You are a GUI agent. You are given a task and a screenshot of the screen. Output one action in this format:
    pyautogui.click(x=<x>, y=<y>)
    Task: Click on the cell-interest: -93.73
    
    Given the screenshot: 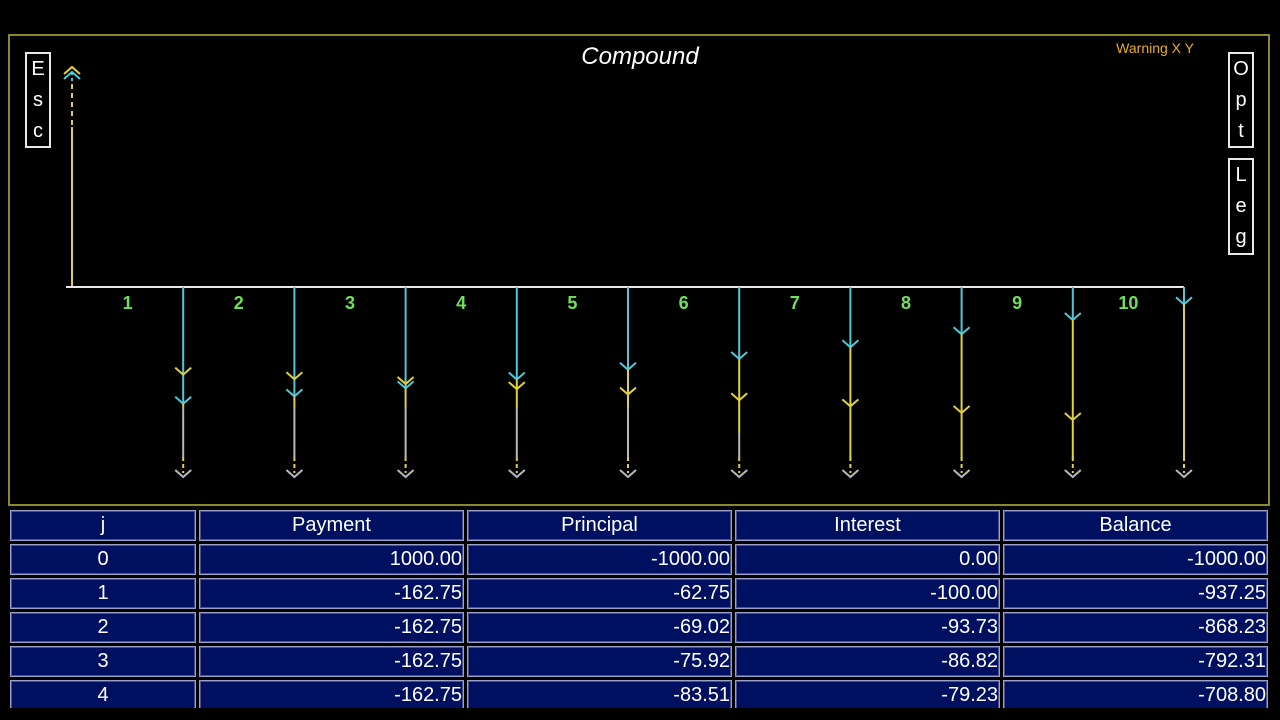 What is the action you would take?
    pyautogui.click(x=867, y=627)
    